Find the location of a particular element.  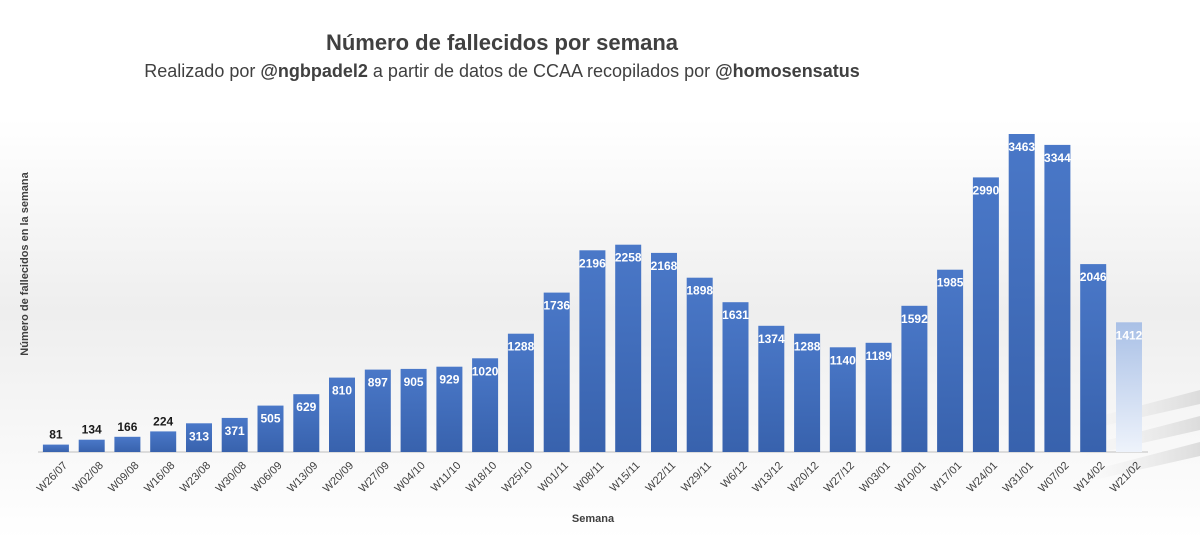

x-tick-label: W24/01 is located at coordinates (982, 477).